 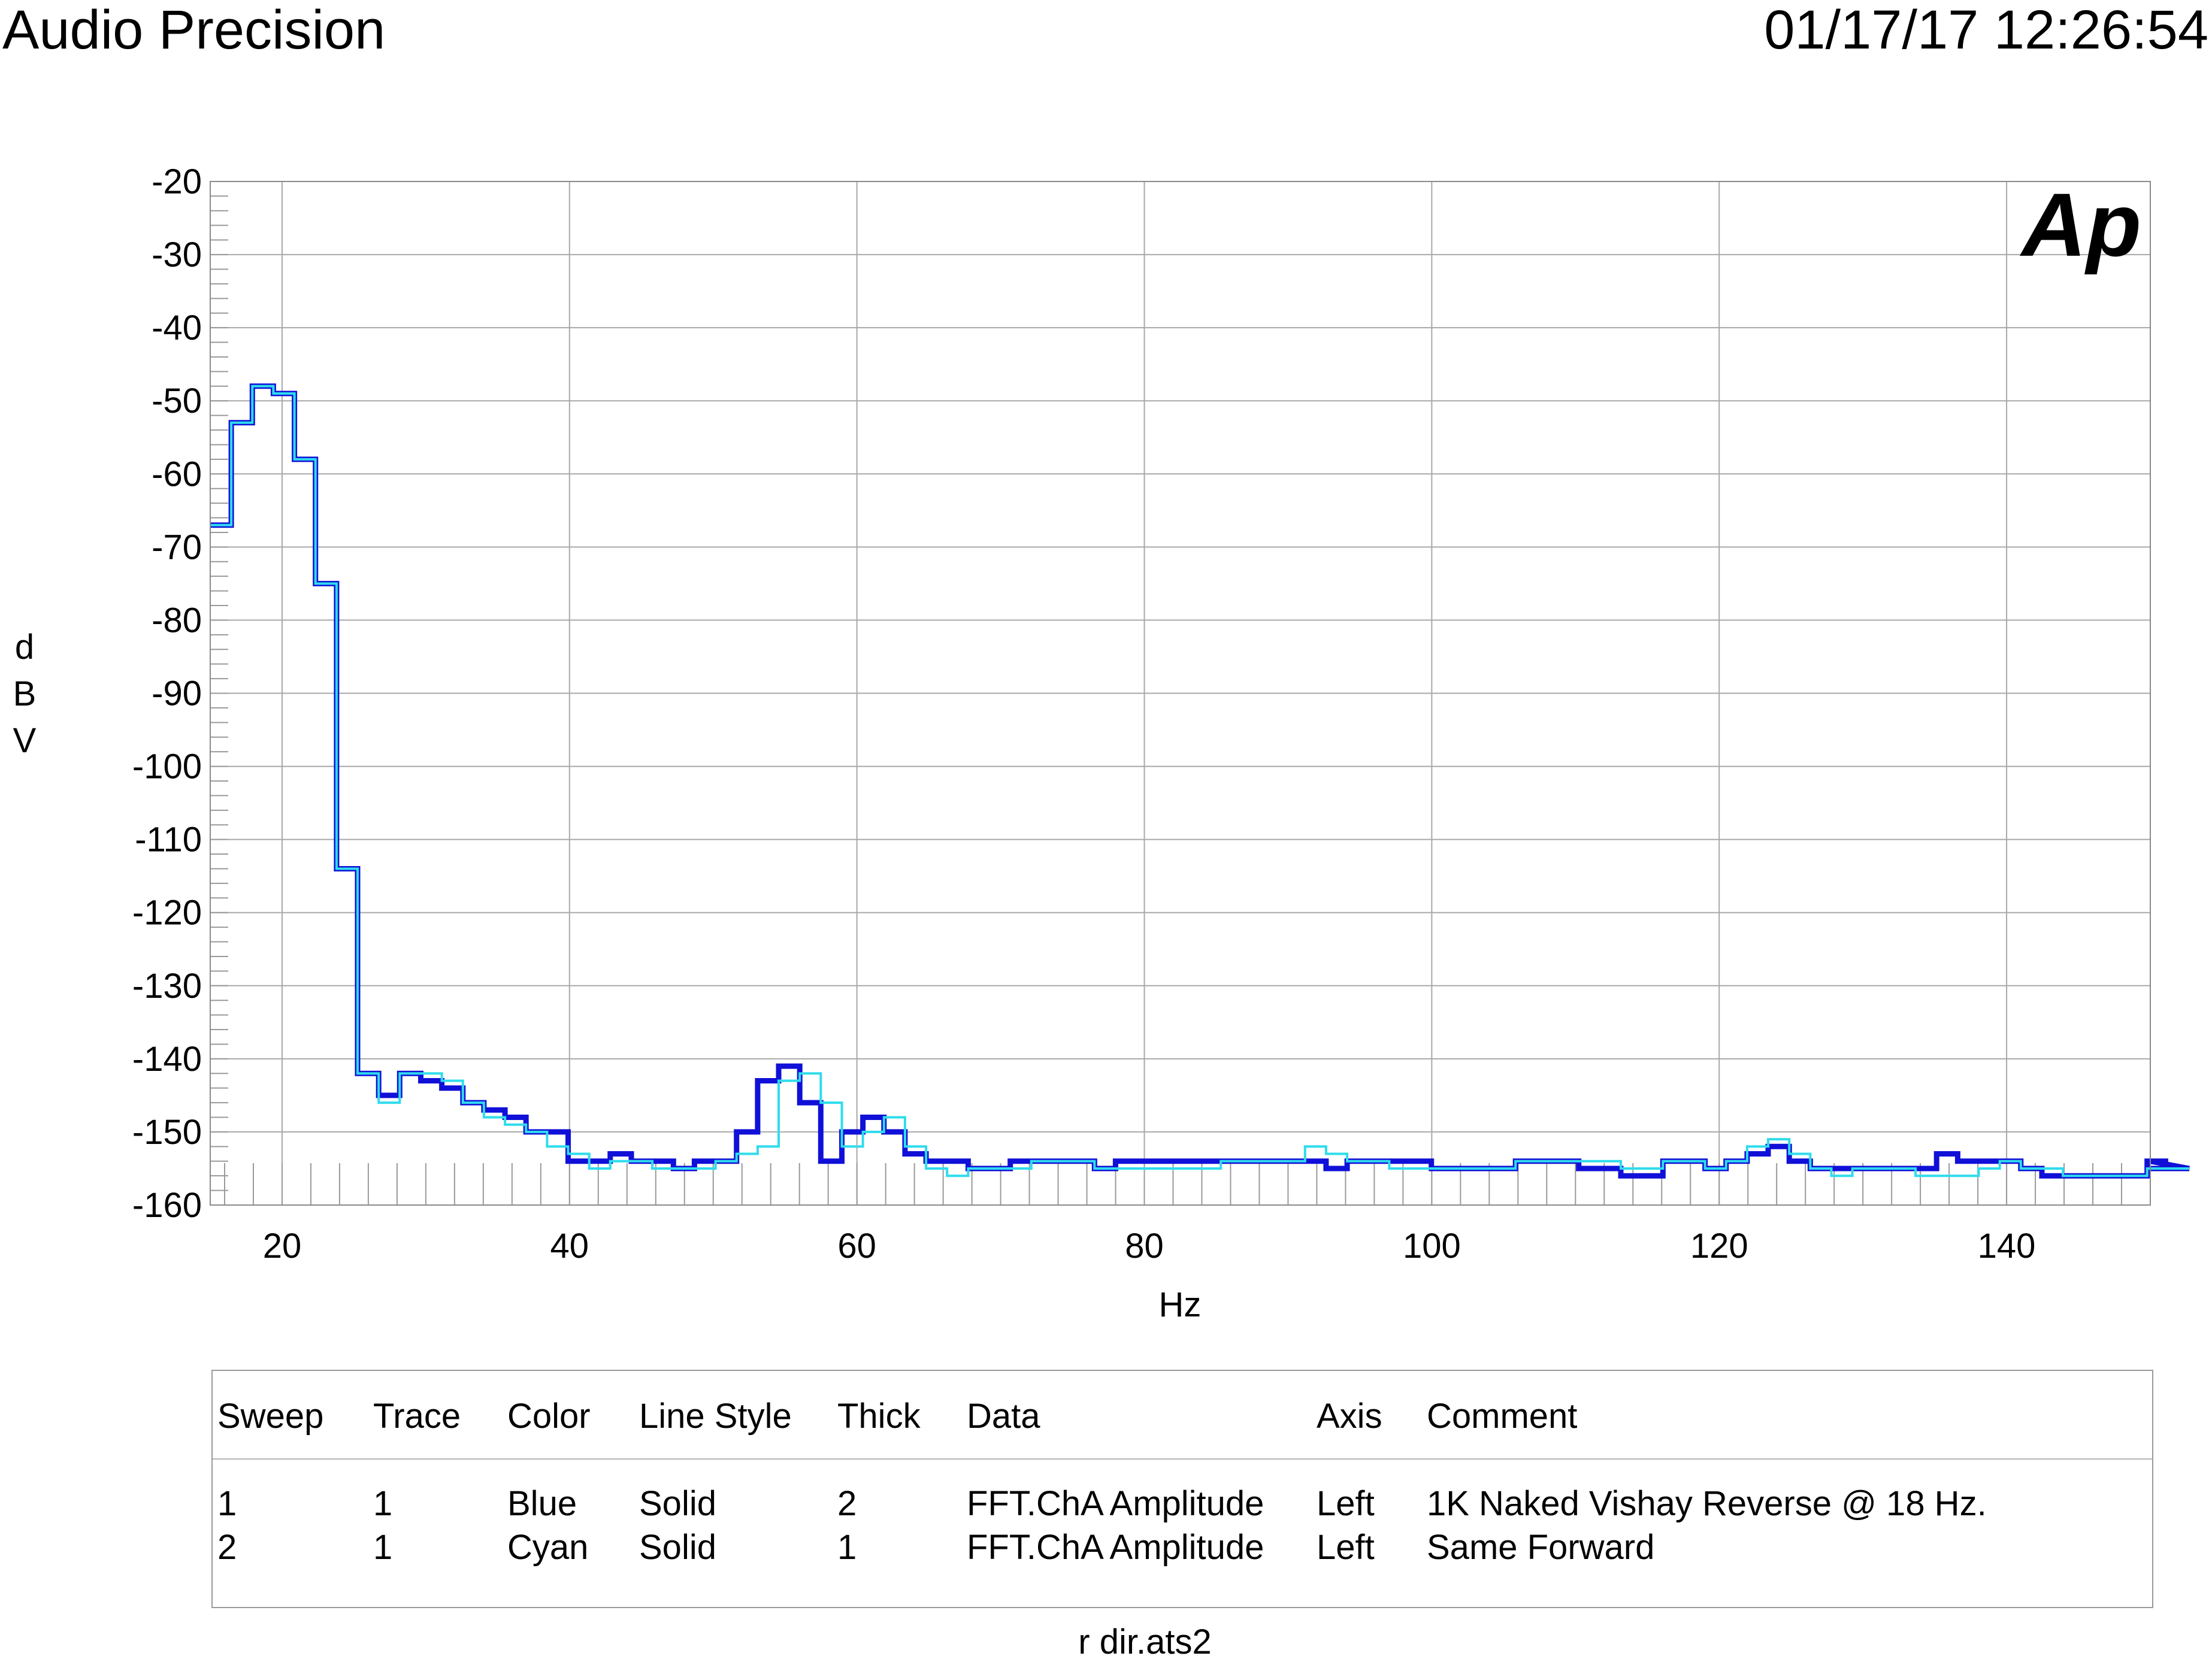 I want to click on legend-row-1-line-style: Solid, so click(x=677, y=1504).